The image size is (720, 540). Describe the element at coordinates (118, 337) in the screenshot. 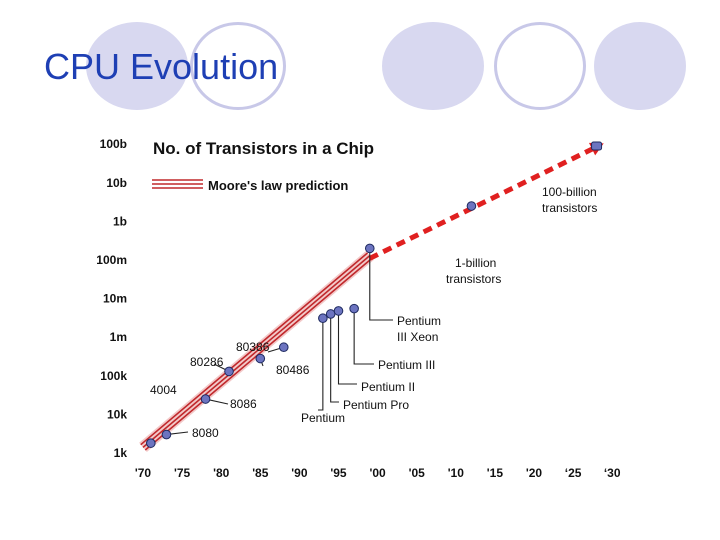

I see `y-tick-label: 1m` at that location.